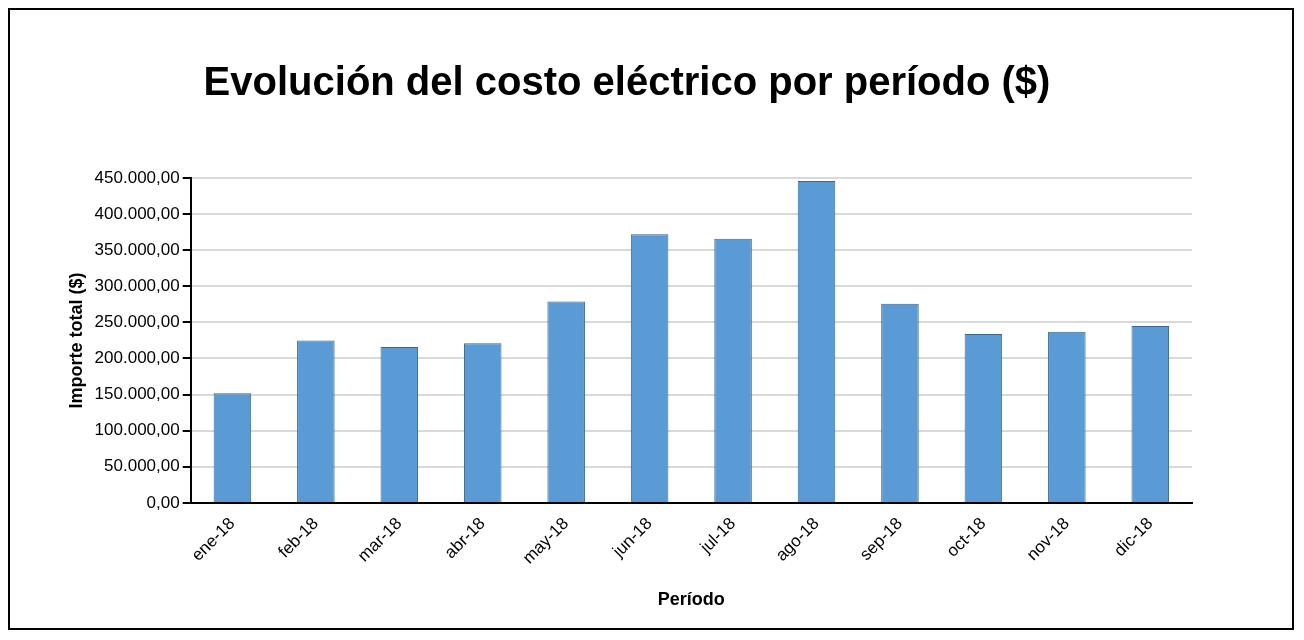  What do you see at coordinates (137, 394) in the screenshot?
I see `y-tick-label: 150.000,00` at bounding box center [137, 394].